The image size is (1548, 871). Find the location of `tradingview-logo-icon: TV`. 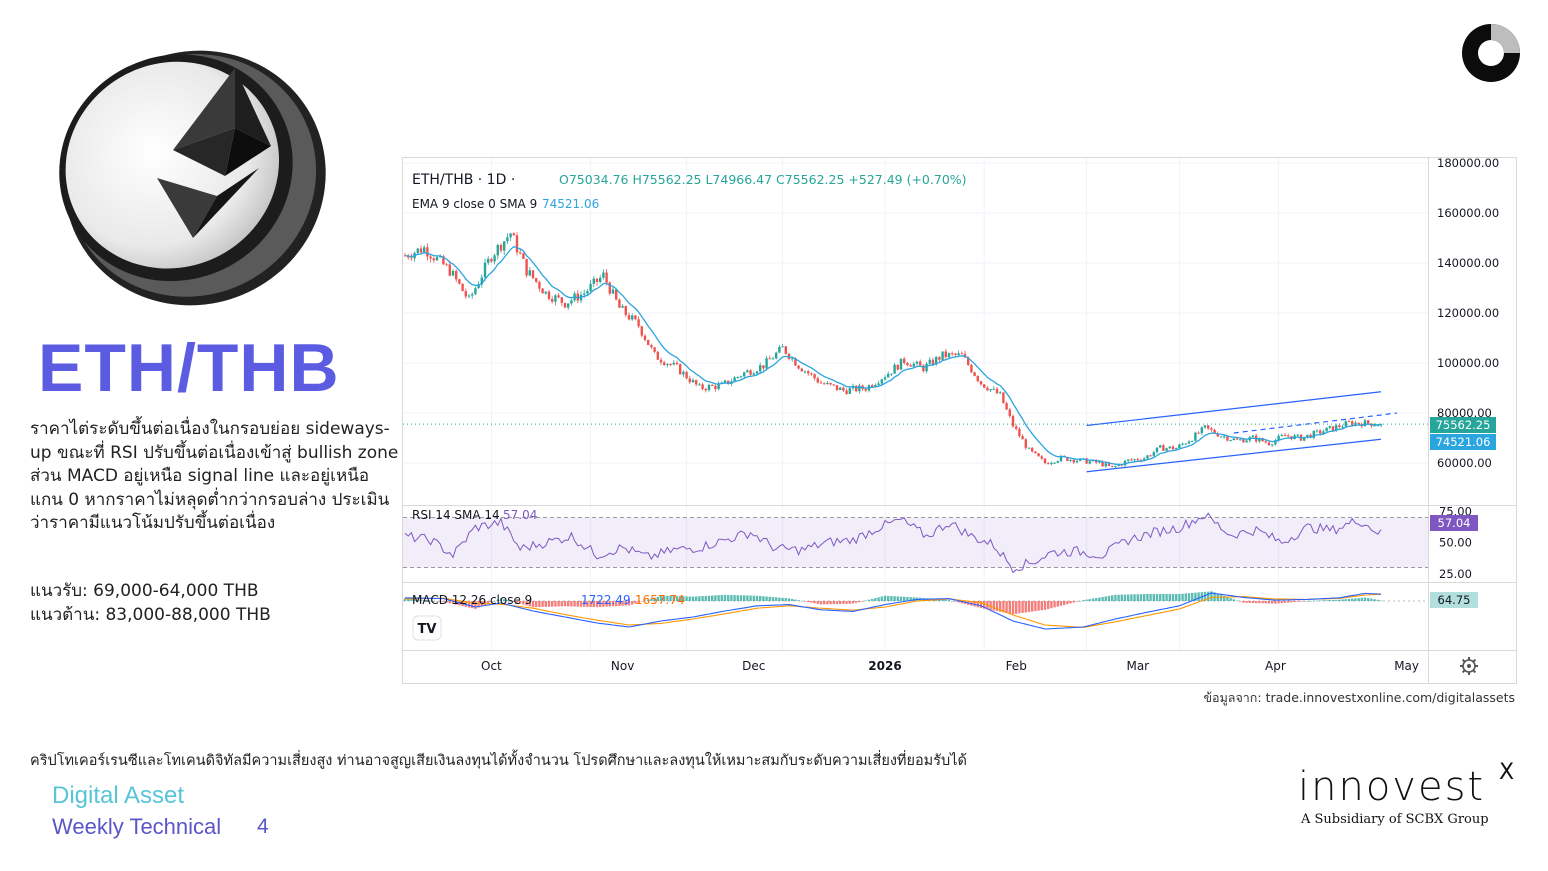

tradingview-logo-icon: TV is located at coordinates (427, 628).